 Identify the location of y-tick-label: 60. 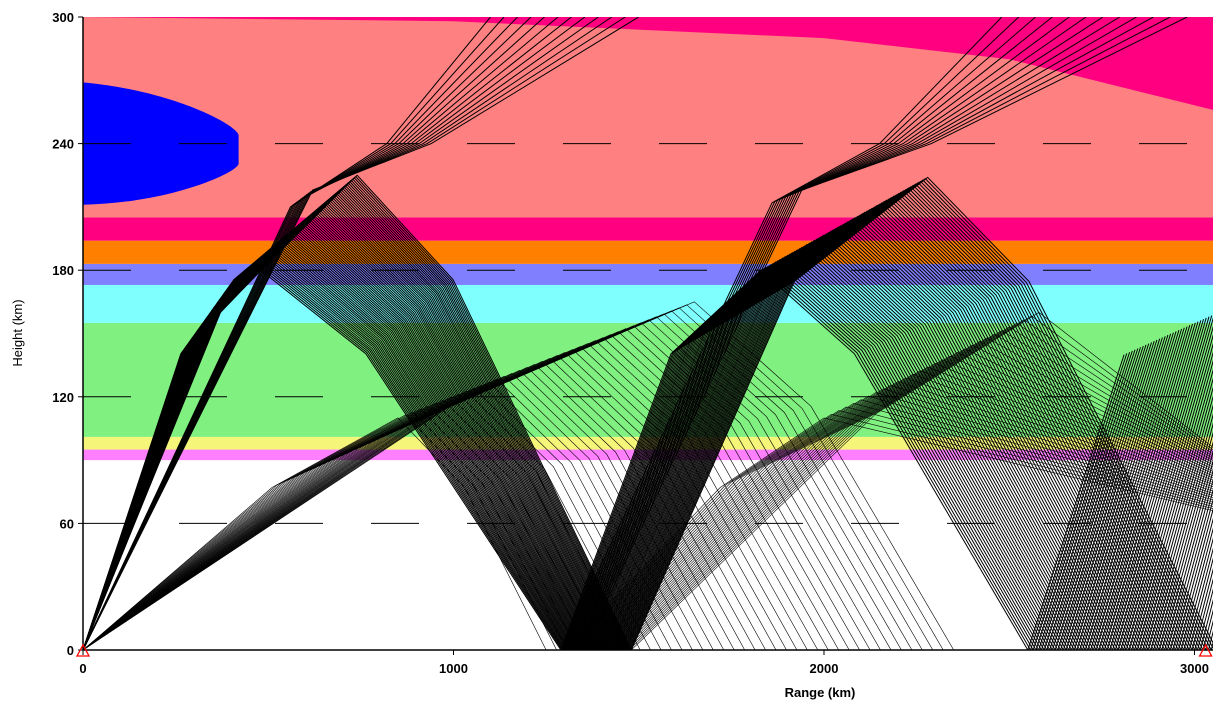
(67, 523).